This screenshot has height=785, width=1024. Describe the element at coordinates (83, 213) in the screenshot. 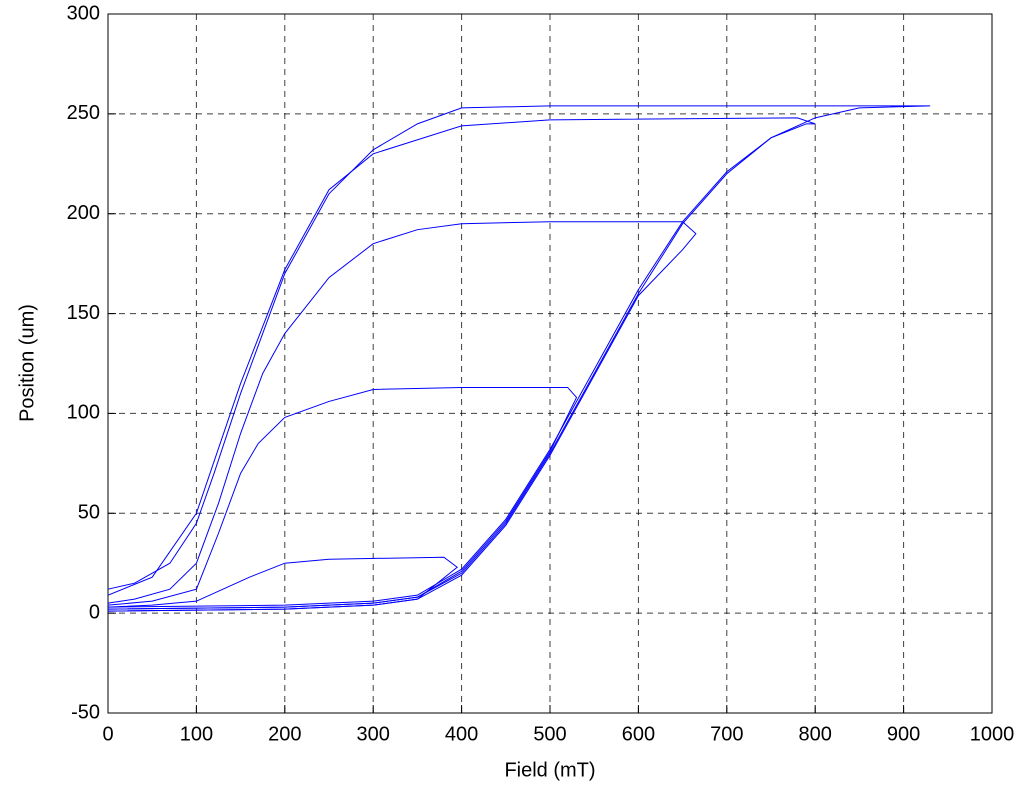

I see `y-tick-label: 200` at that location.